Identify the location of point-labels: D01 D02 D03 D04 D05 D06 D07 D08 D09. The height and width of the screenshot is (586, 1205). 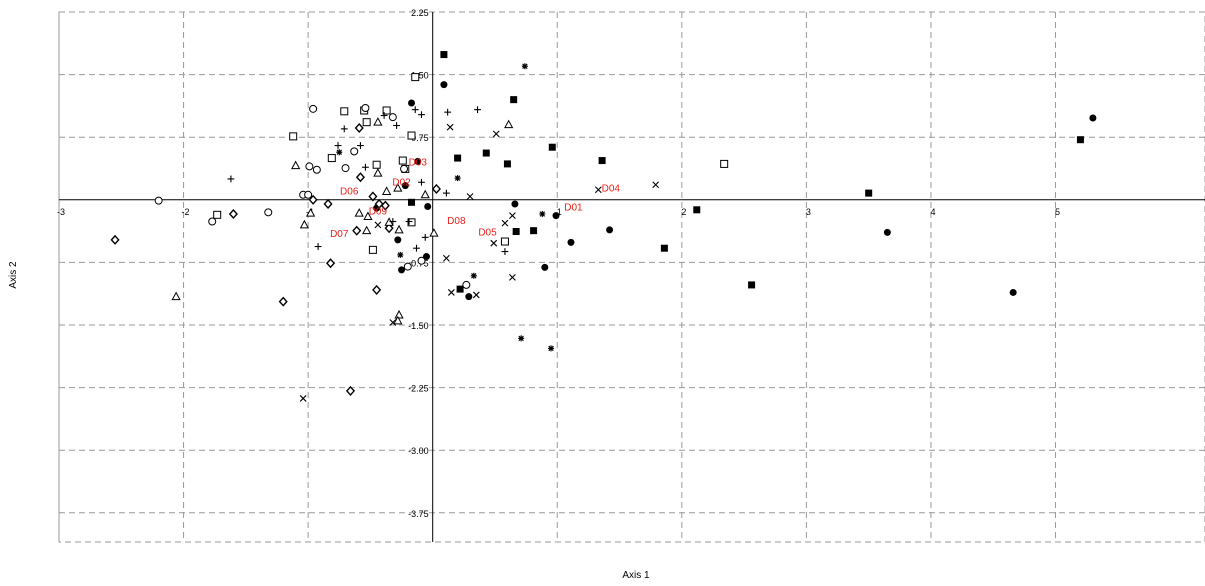
(475, 198).